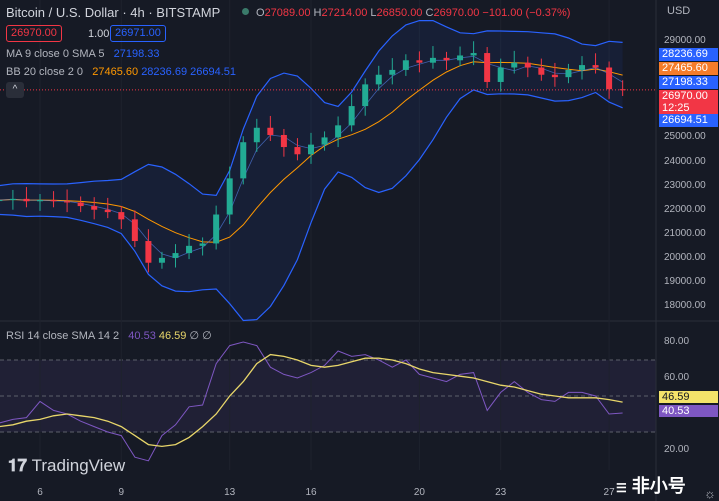  I want to click on price-tick: 23000.00, so click(685, 185).